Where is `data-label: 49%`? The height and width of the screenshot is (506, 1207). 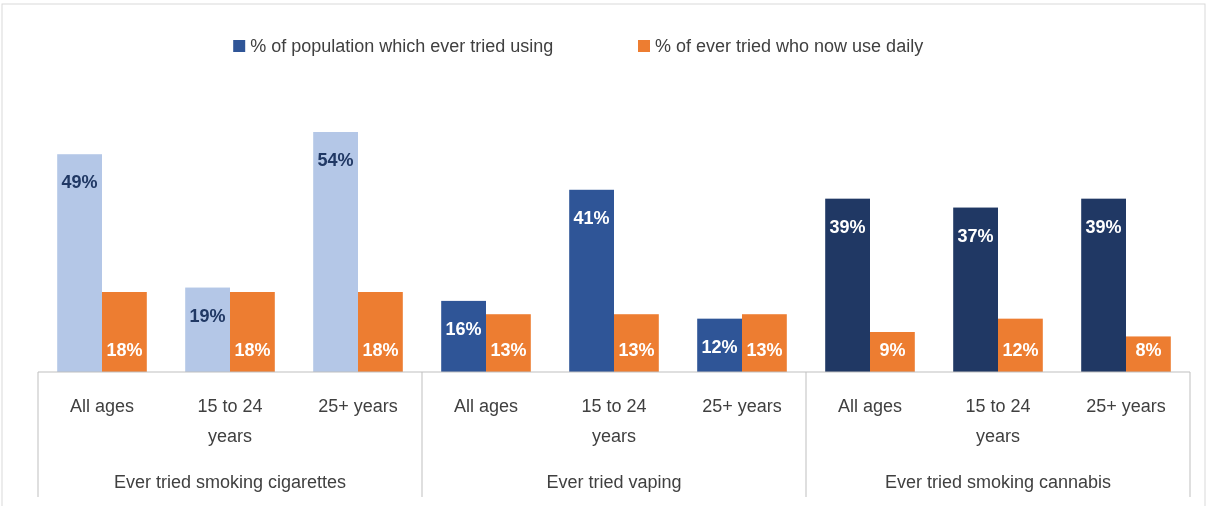
data-label: 49% is located at coordinates (79, 182).